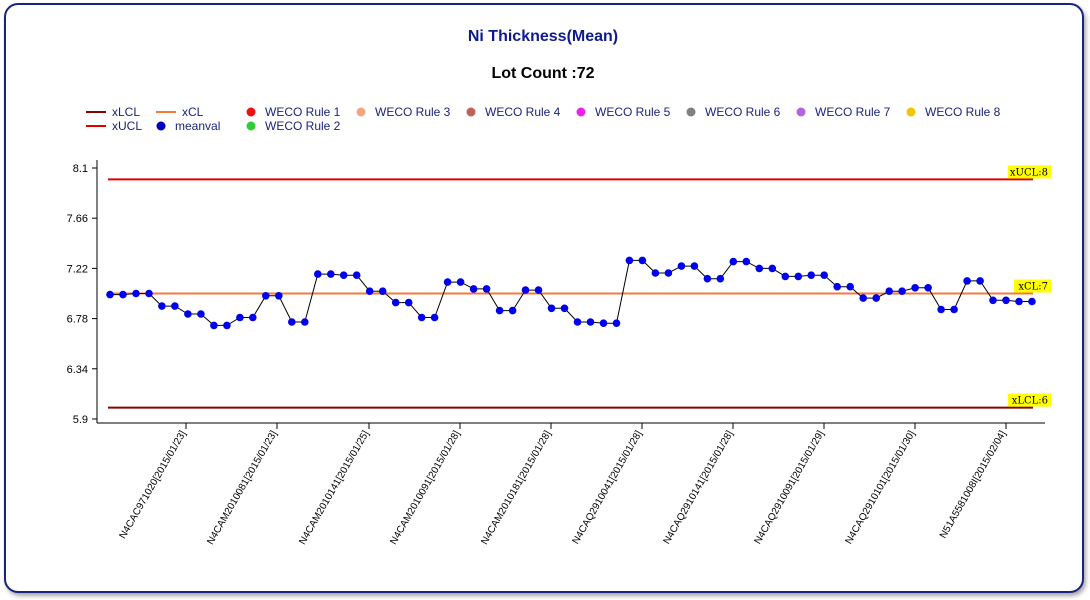 This screenshot has height=600, width=1090. What do you see at coordinates (153, 485) in the screenshot?
I see `x-tick-label: N4CAC971020[2015/01/23]` at bounding box center [153, 485].